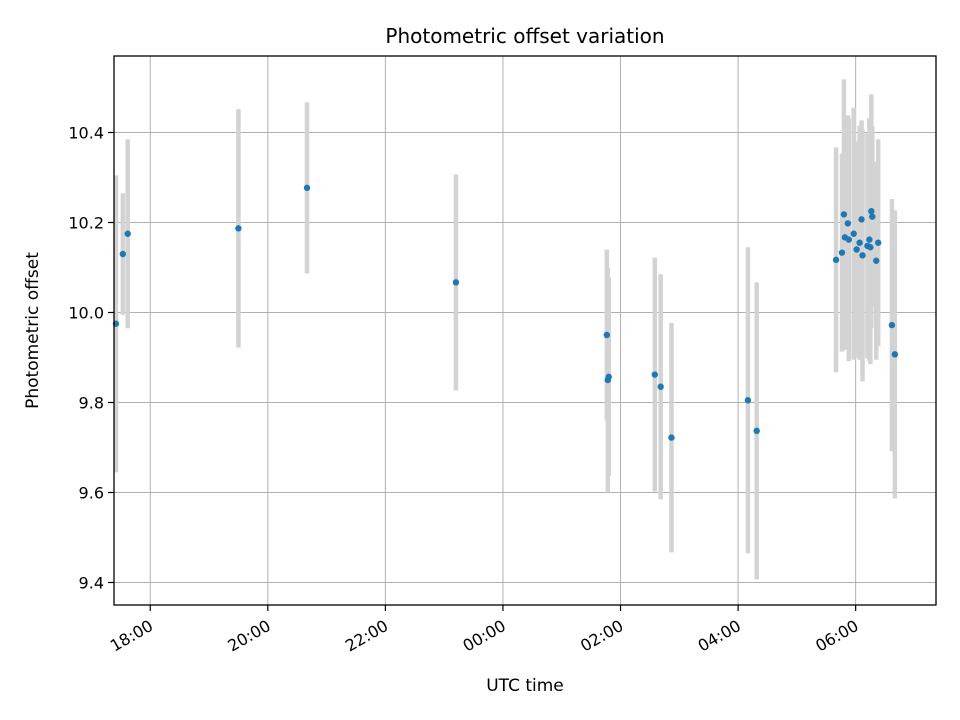  What do you see at coordinates (719, 636) in the screenshot?
I see `x-tick-label: 04:00` at bounding box center [719, 636].